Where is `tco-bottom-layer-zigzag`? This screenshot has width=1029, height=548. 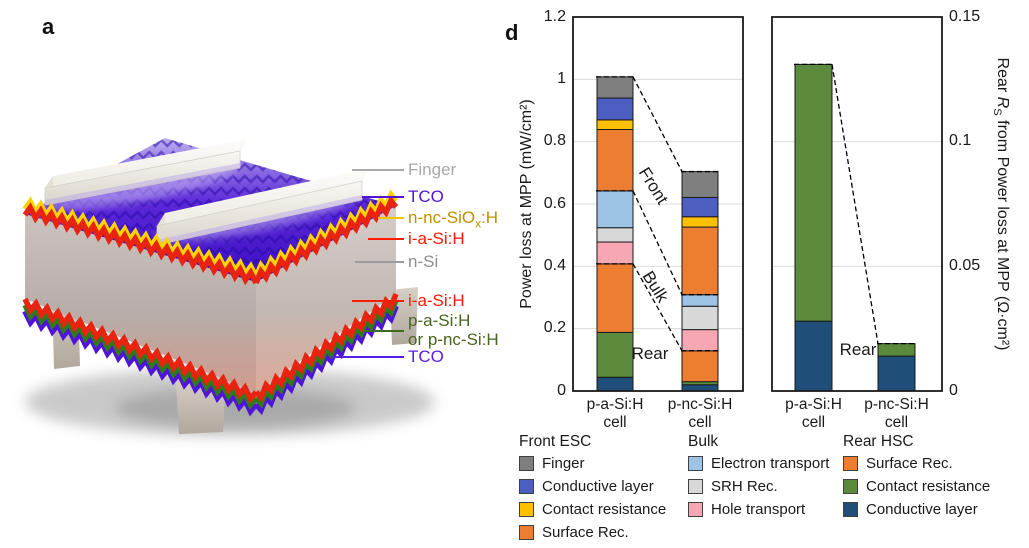 tco-bottom-layer-zigzag is located at coordinates (140, 363).